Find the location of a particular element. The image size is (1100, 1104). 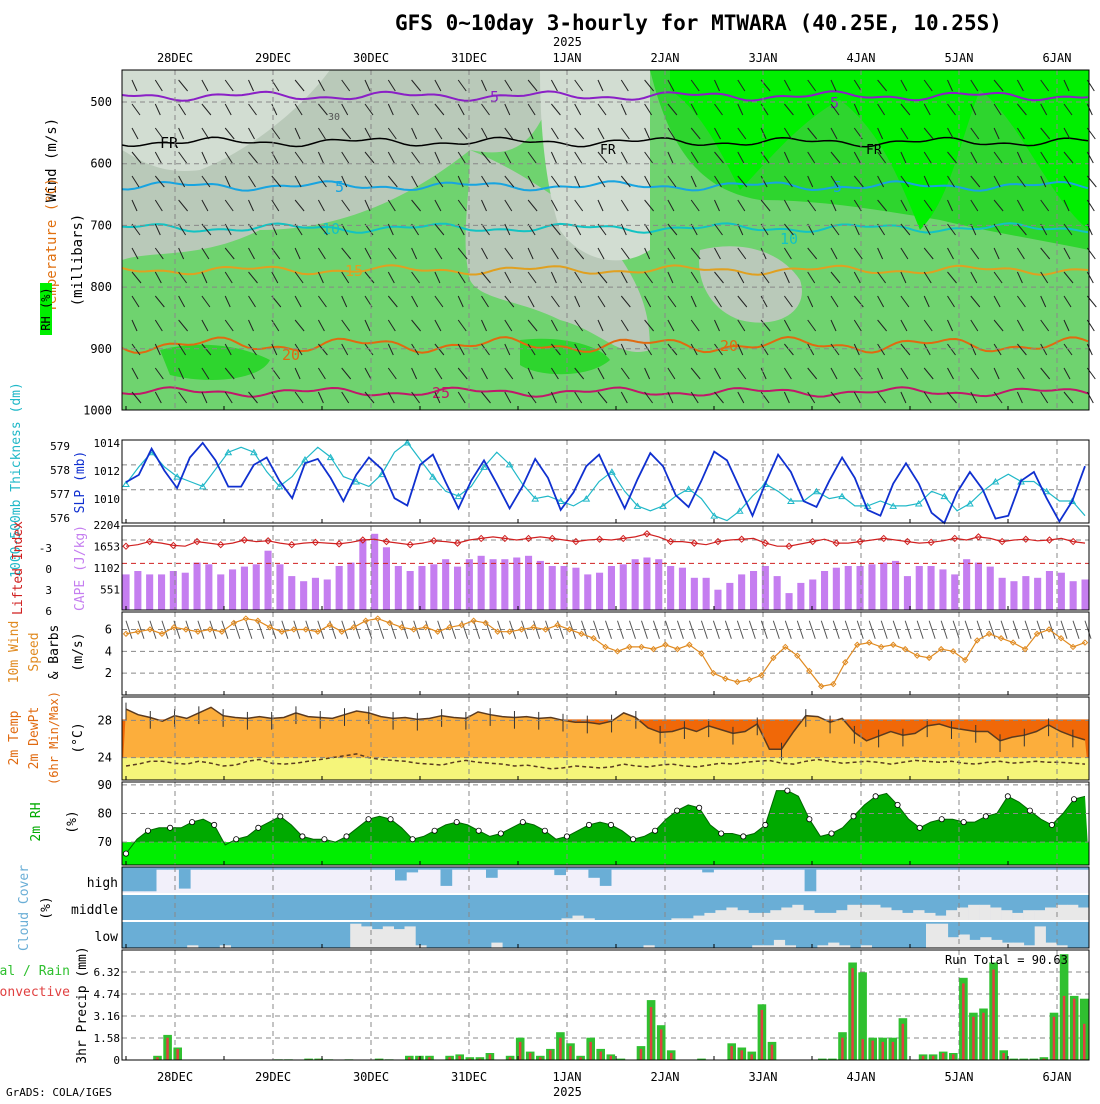

bottom-date-label: 6JAN is located at coordinates (1057, 1077).